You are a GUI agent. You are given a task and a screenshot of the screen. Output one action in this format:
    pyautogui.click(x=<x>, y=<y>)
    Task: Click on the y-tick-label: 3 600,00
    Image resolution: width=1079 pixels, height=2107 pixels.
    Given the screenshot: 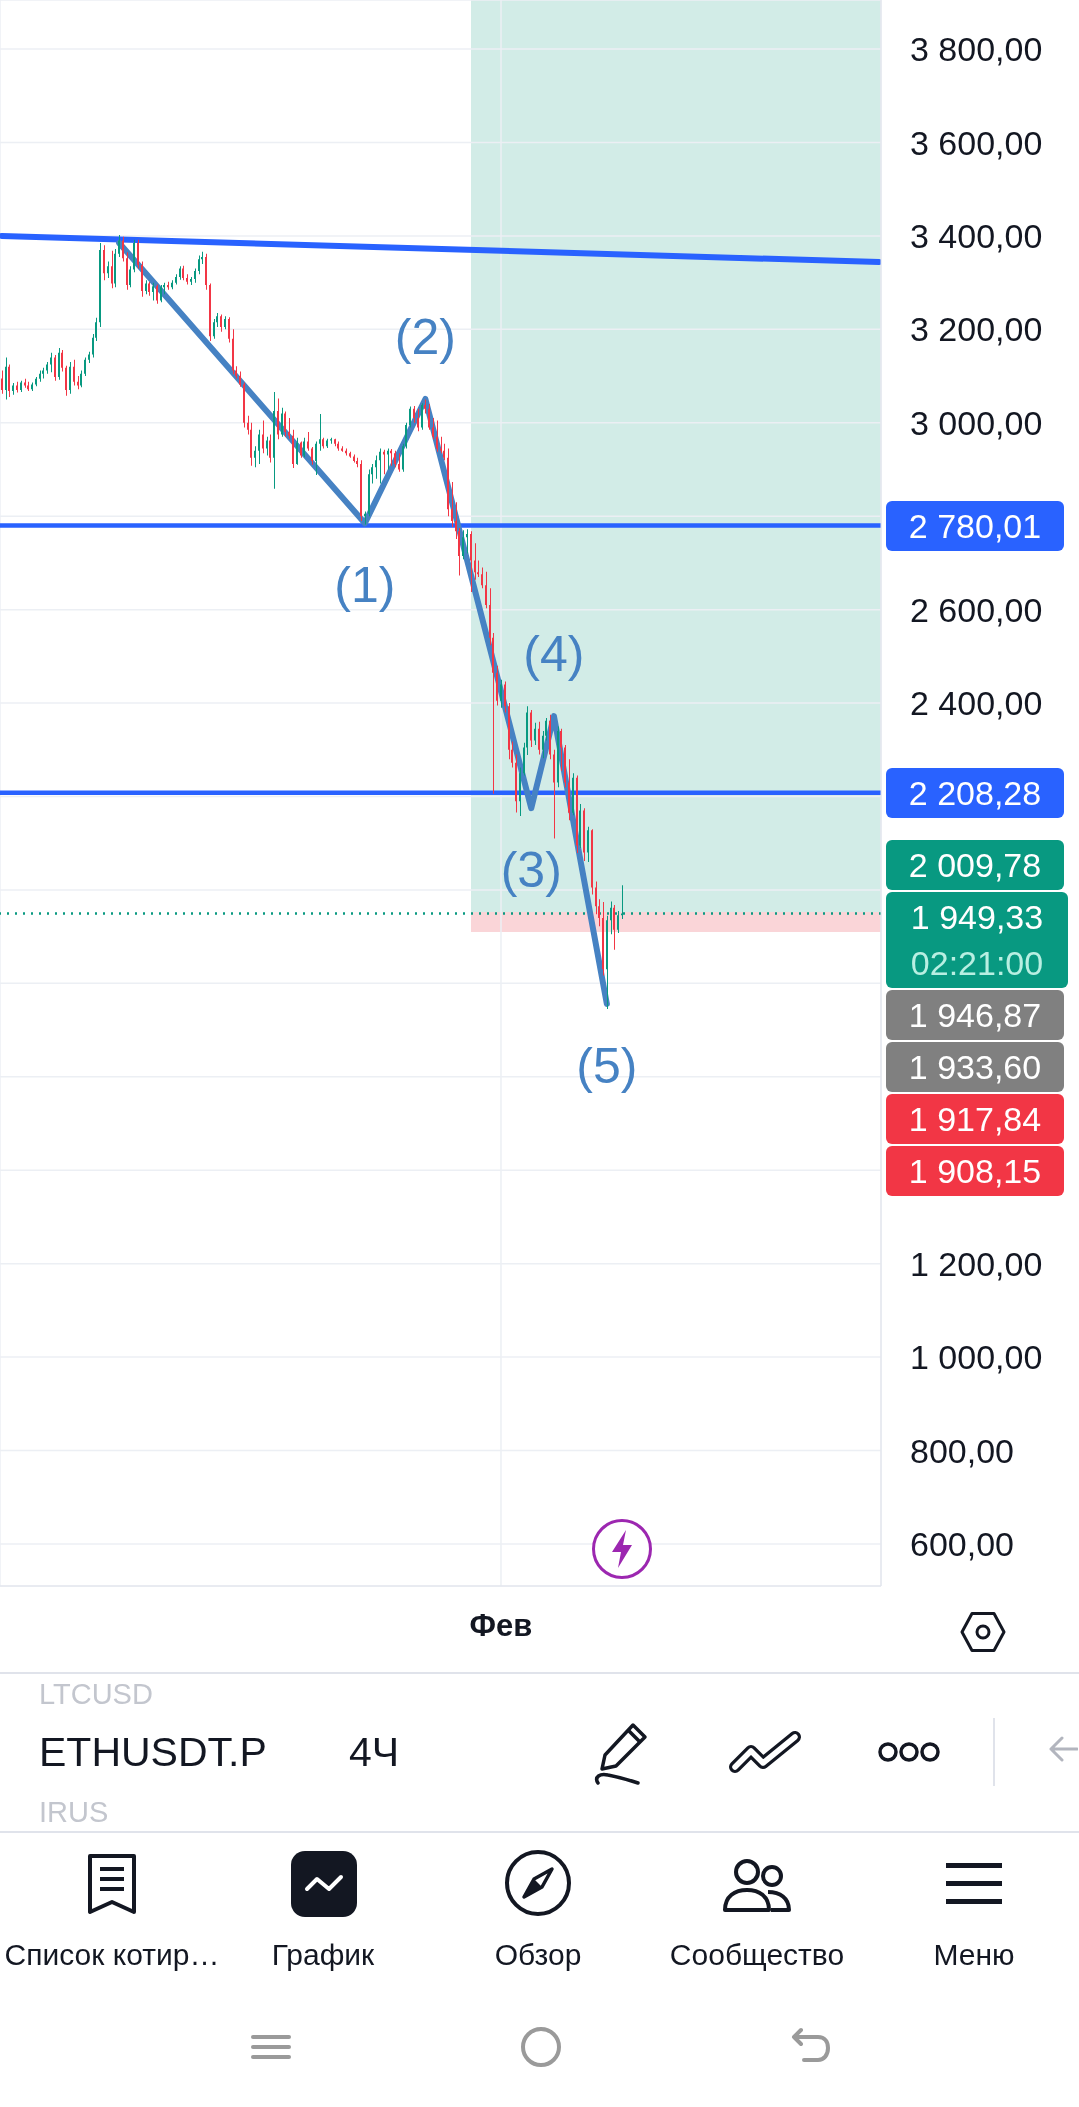 What is the action you would take?
    pyautogui.click(x=976, y=142)
    